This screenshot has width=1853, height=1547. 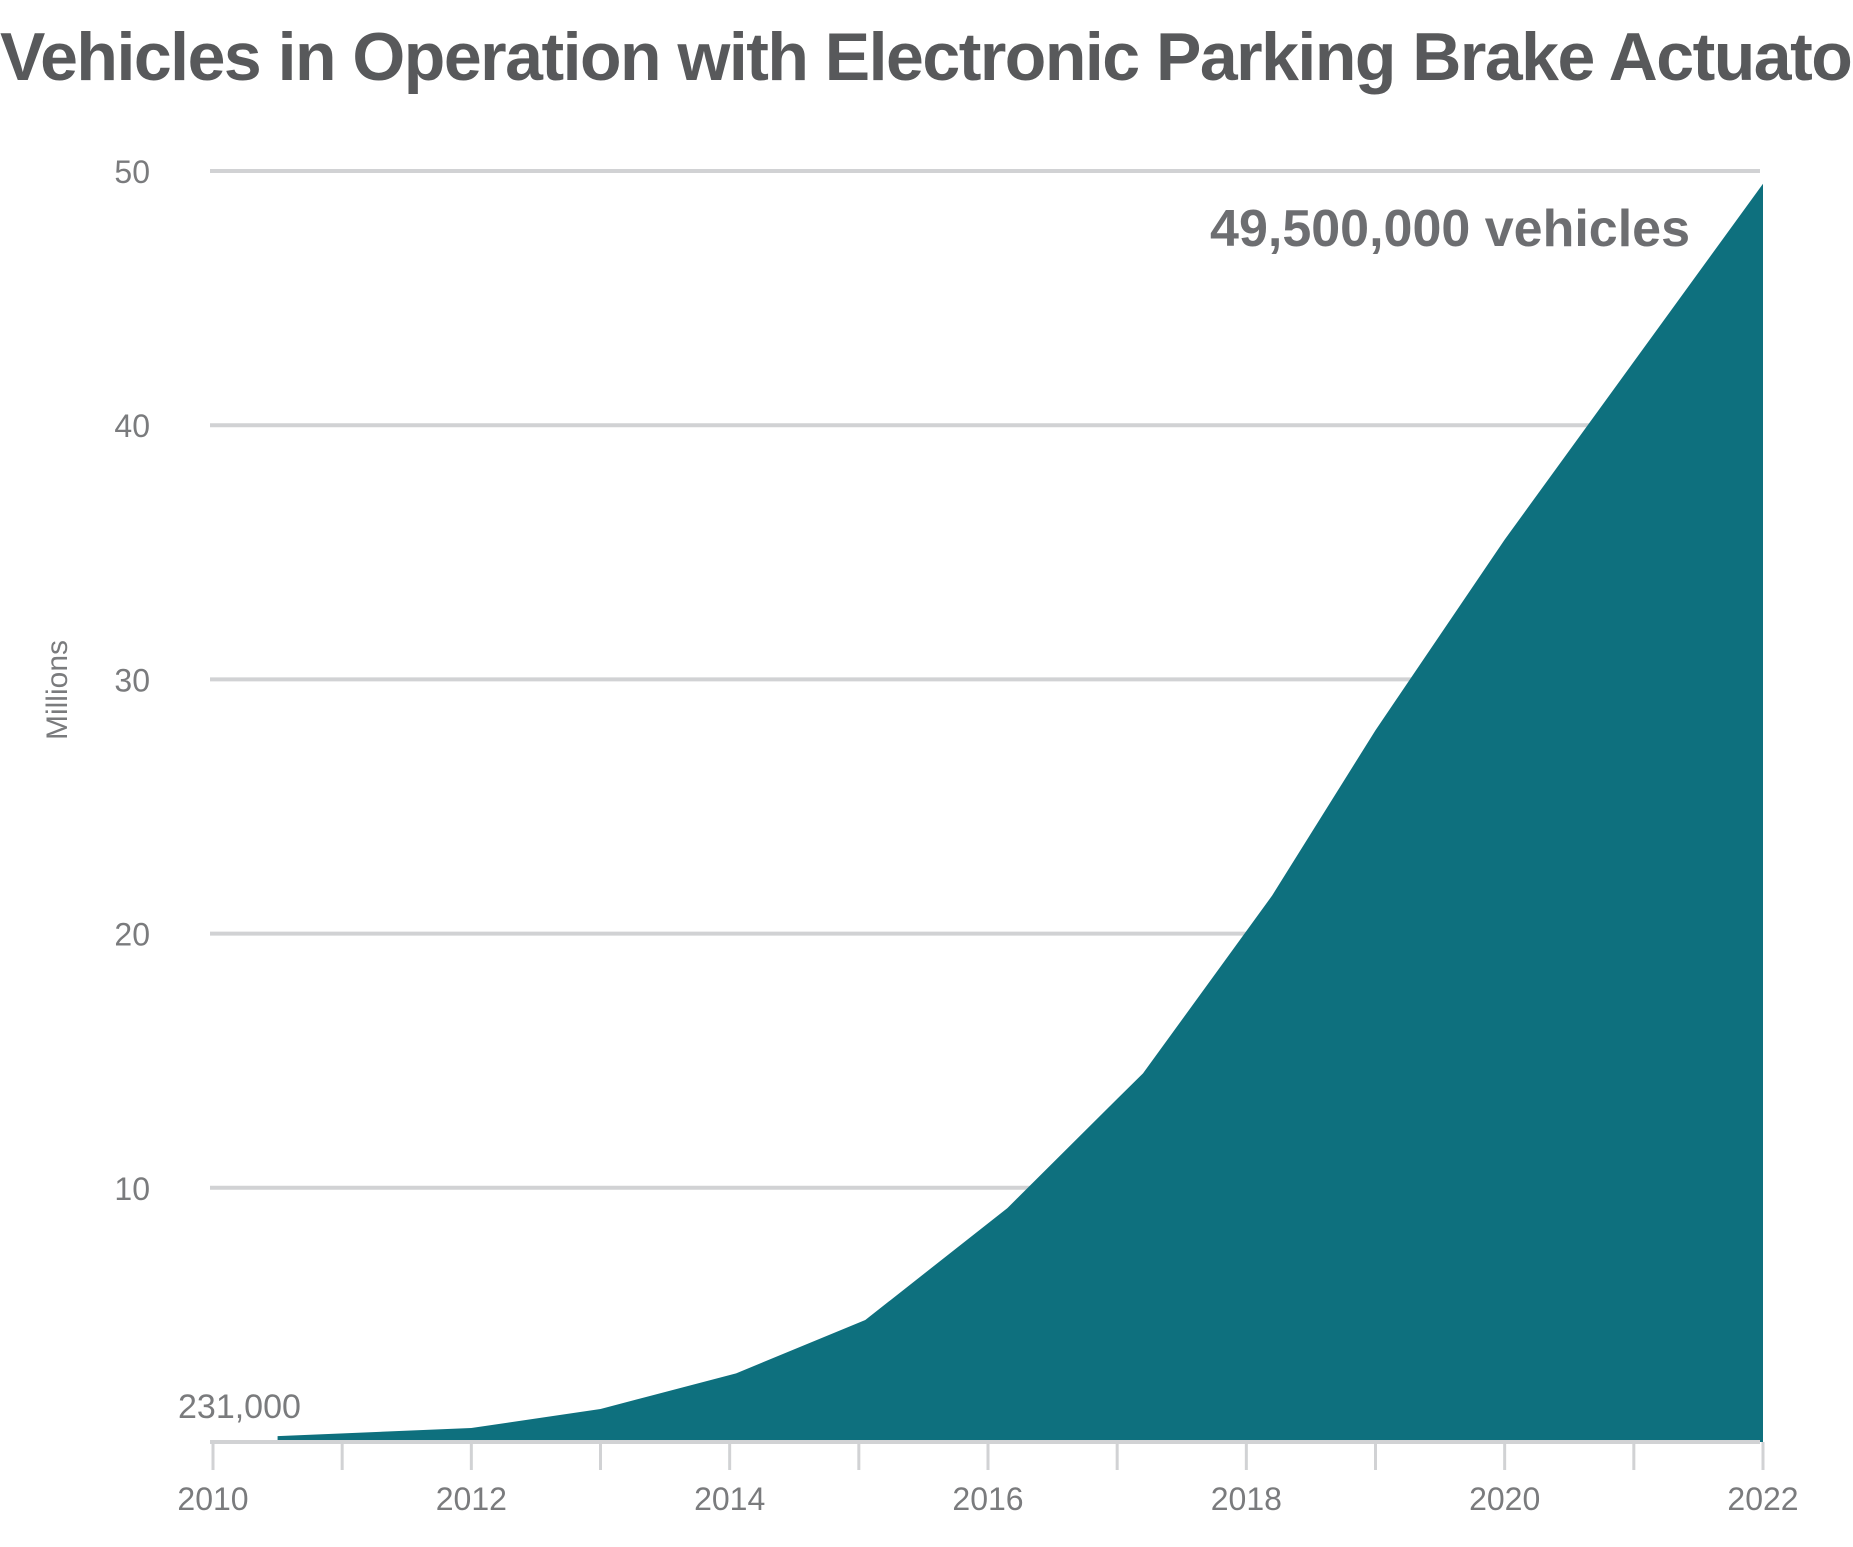 What do you see at coordinates (729, 1499) in the screenshot?
I see `x-tick-label: 2014` at bounding box center [729, 1499].